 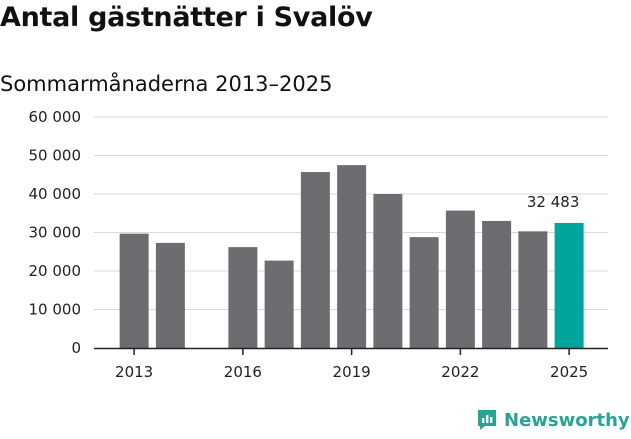 What do you see at coordinates (569, 372) in the screenshot?
I see `x-tick-label: 2025` at bounding box center [569, 372].